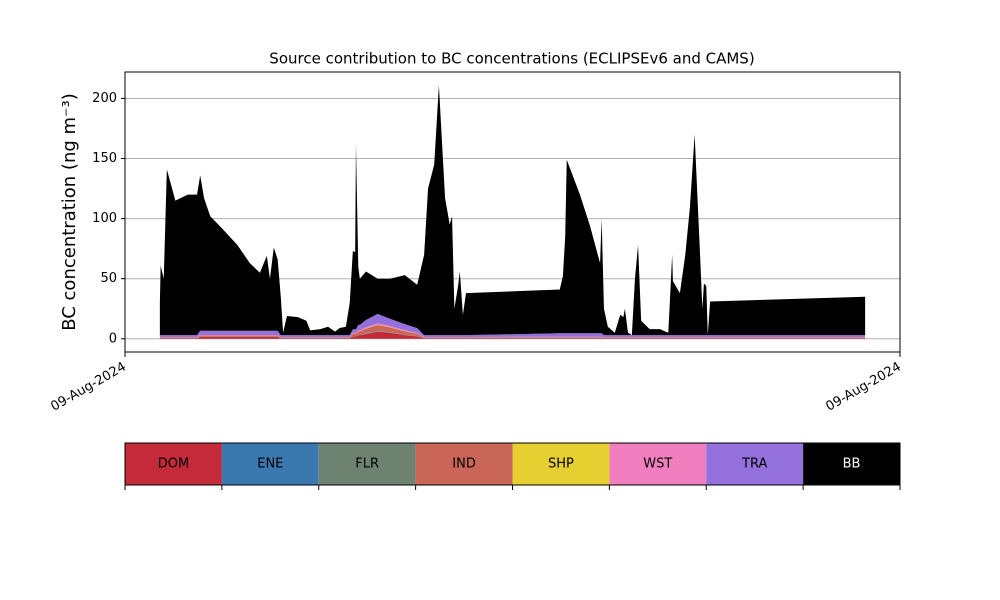  Describe the element at coordinates (69, 212) in the screenshot. I see `y-axis-label: BC concentration (ng m⁻³)` at that location.